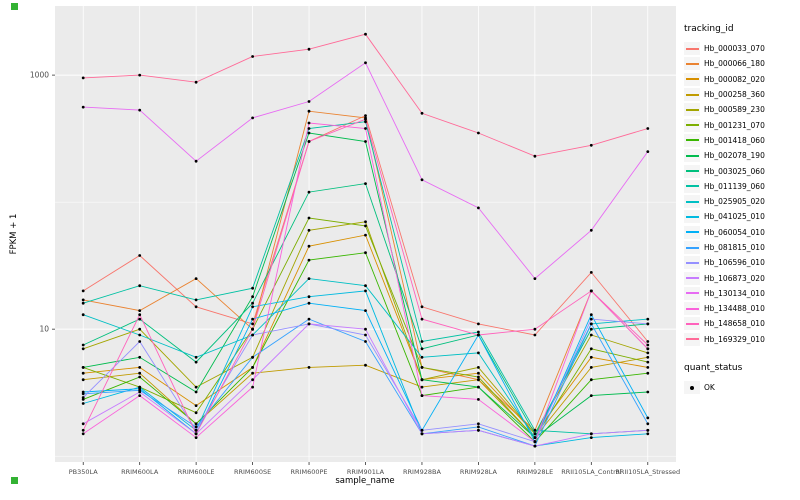 This screenshot has width=800, height=500. I want to click on legend-label: Hb_134488_010, so click(734, 309).